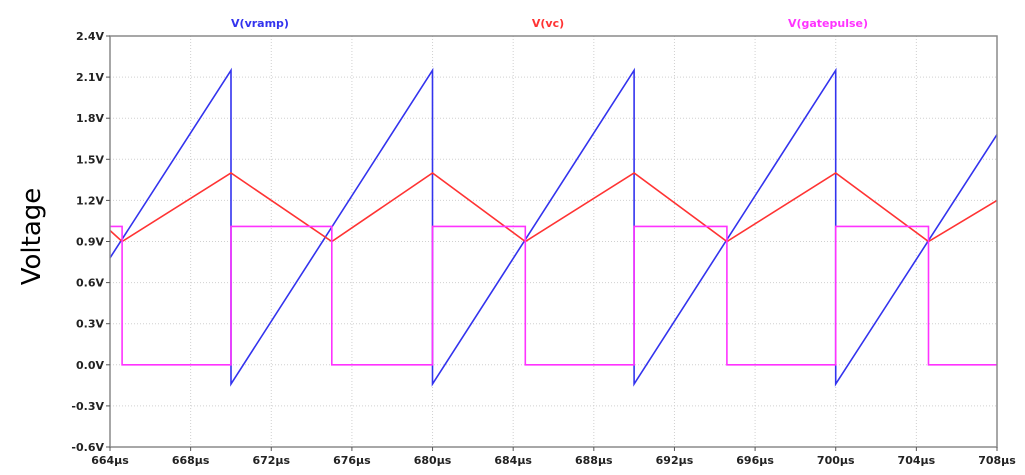  Describe the element at coordinates (352, 460) in the screenshot. I see `x-tick-label: 676µs` at that location.